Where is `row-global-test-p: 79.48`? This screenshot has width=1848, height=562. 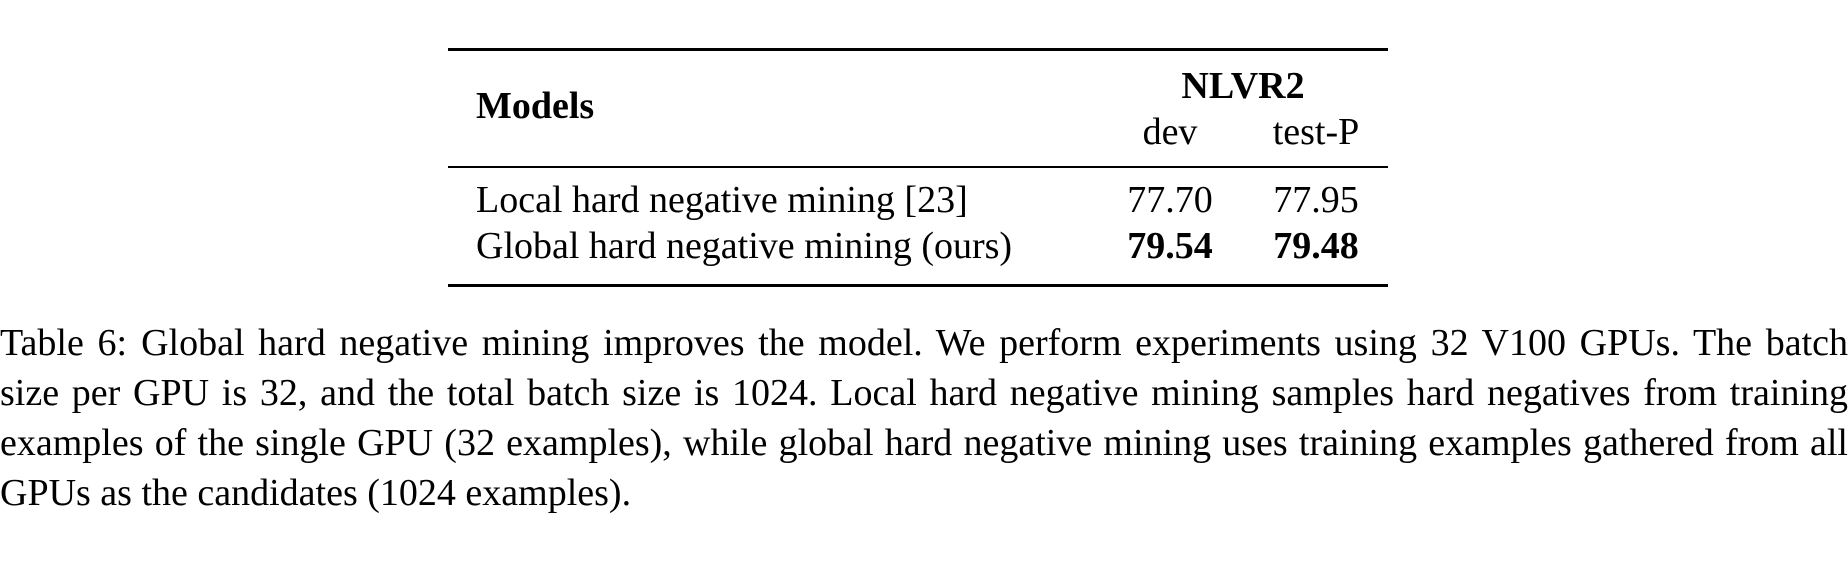 row-global-test-p: 79.48 is located at coordinates (1316, 246).